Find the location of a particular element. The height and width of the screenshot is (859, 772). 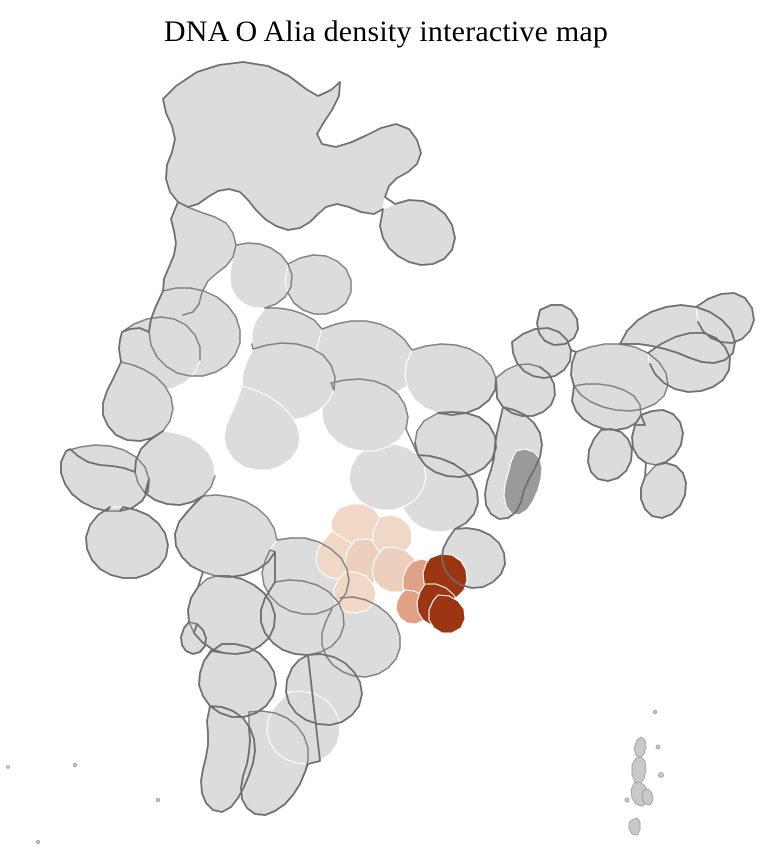

nicobar-island is located at coordinates (634, 826).